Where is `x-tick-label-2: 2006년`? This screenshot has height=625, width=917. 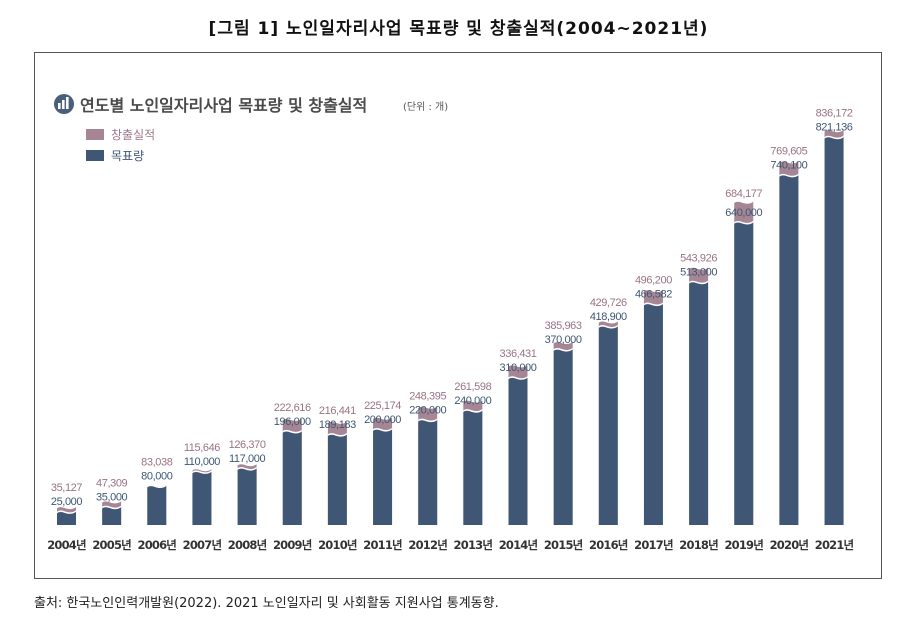
x-tick-label-2: 2006년 is located at coordinates (157, 545).